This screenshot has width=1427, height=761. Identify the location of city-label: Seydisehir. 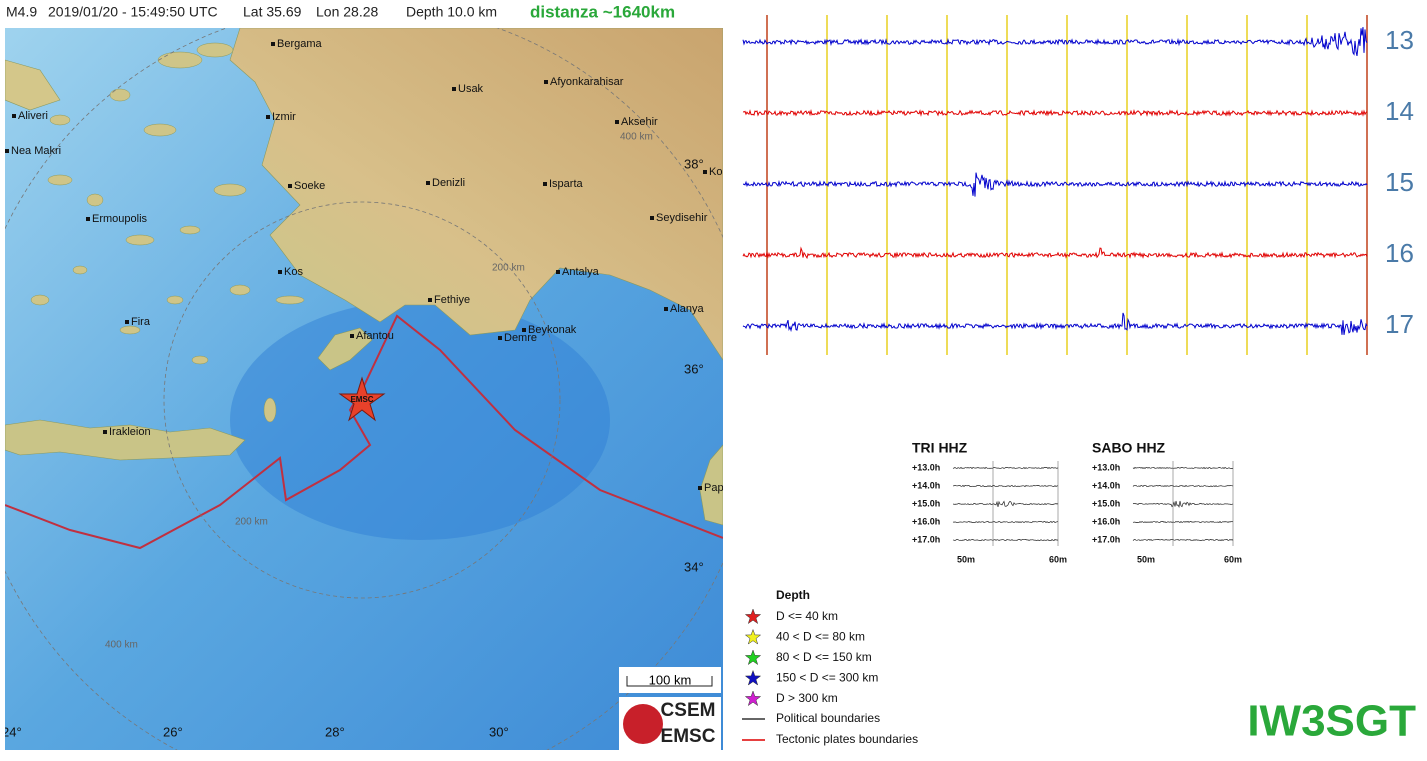
(682, 218).